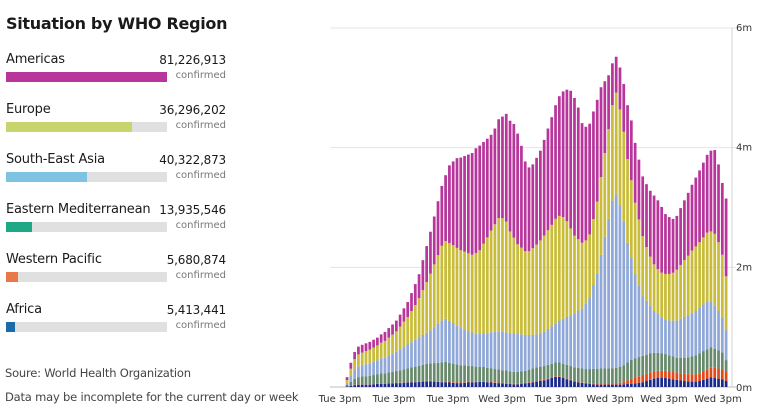 This screenshot has height=420, width=770. Describe the element at coordinates (118, 127) in the screenshot. I see `region-europe: Europe 36,296,202 confirmed` at that location.